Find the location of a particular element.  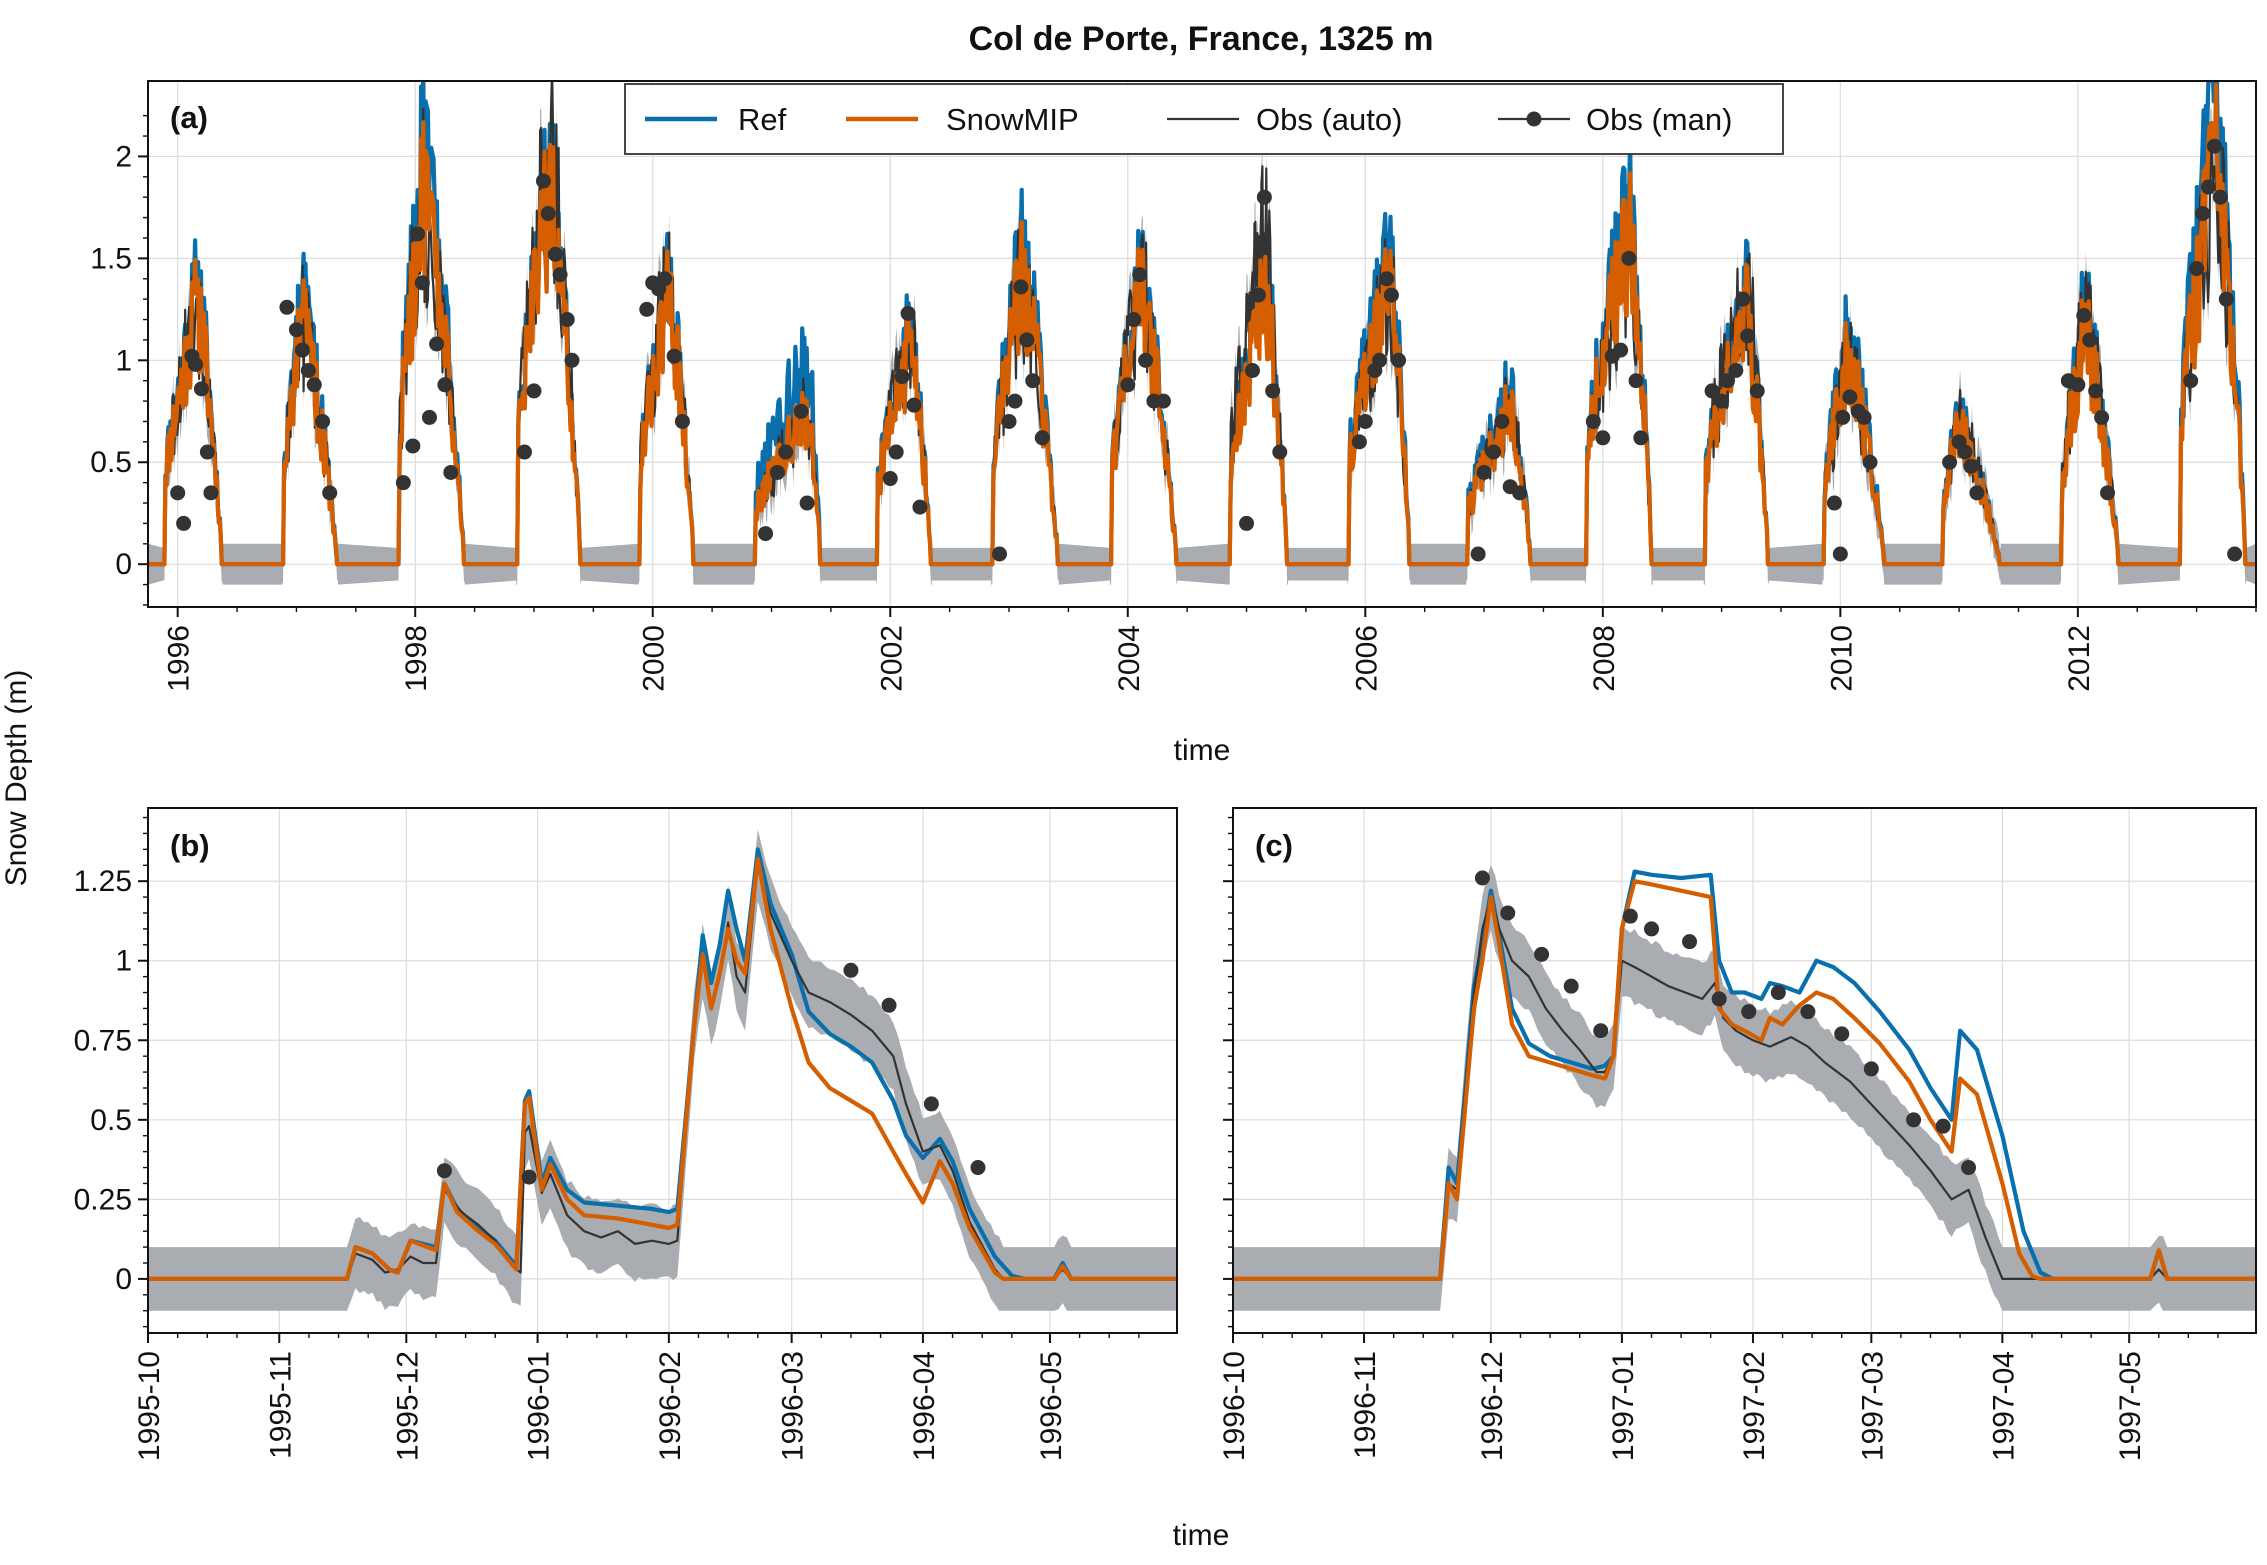

panel-a-x-tick-label: 2004 is located at coordinates (1129, 658).